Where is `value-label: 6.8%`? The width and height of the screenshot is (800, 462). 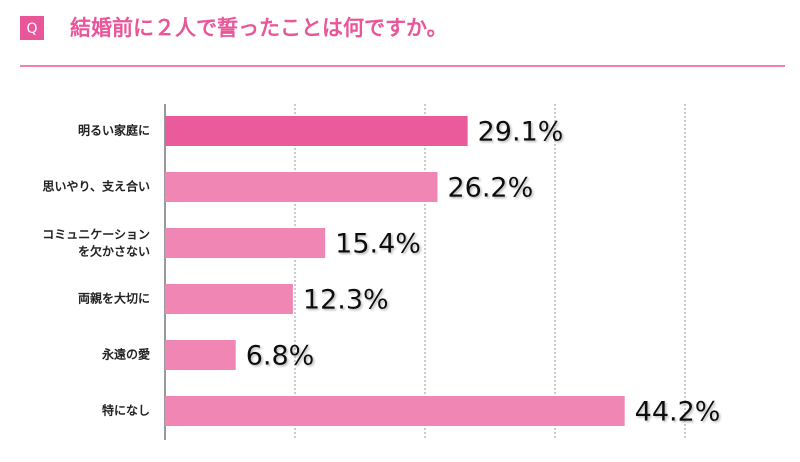 value-label: 6.8% is located at coordinates (280, 356).